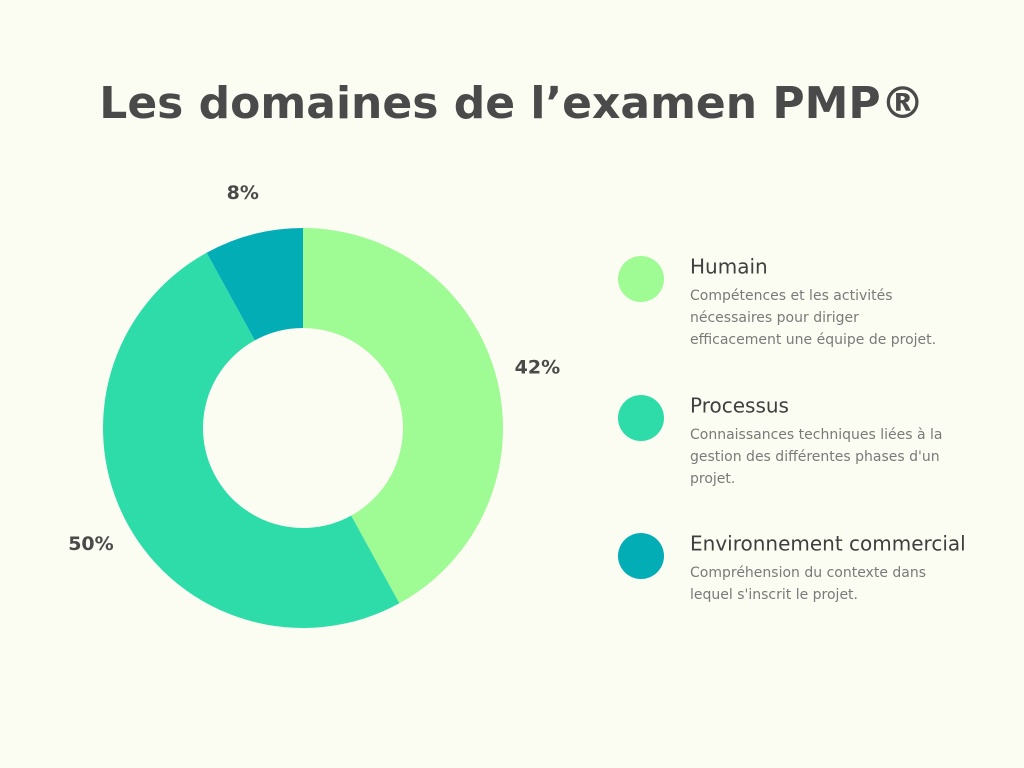  What do you see at coordinates (243, 193) in the screenshot?
I see `value-label: 8%` at bounding box center [243, 193].